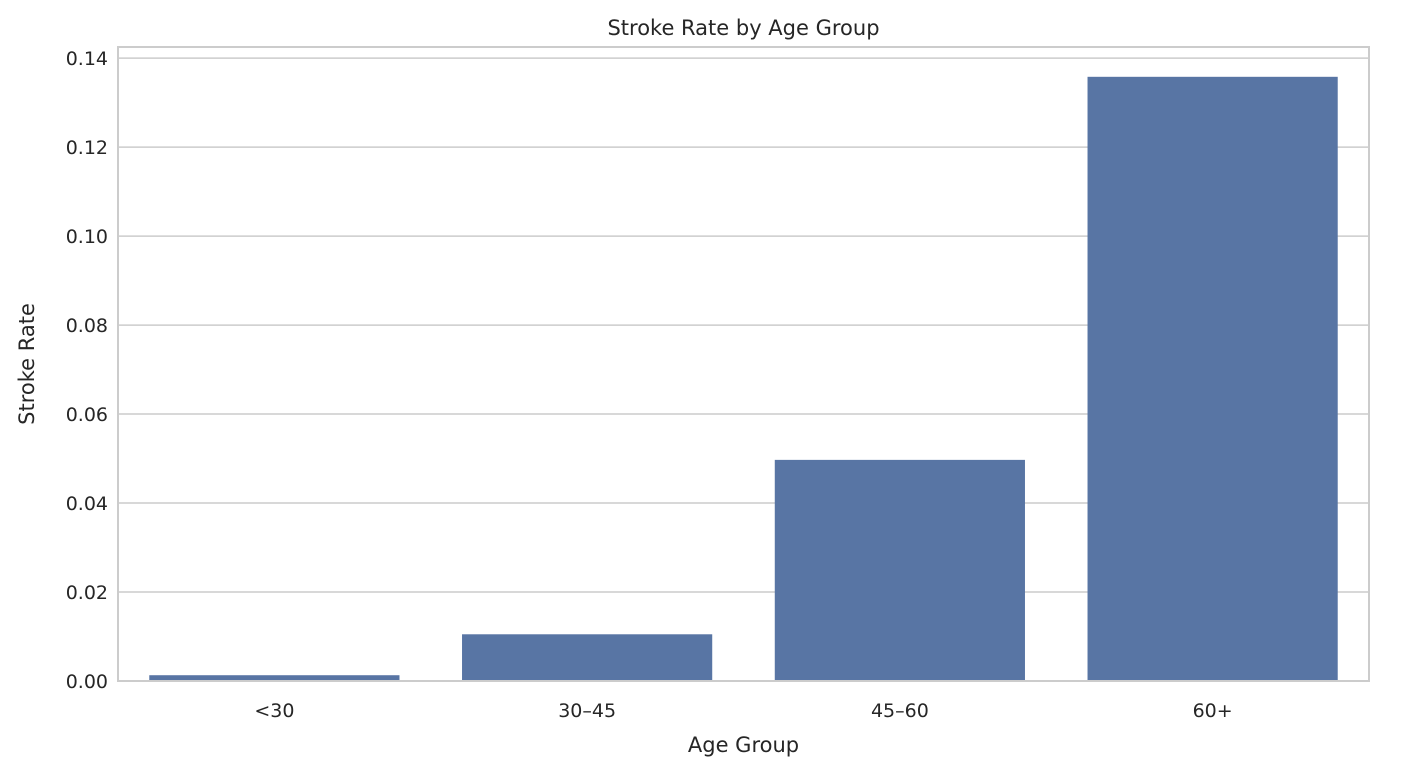  I want to click on y-tick-label: 0.10, so click(87, 237).